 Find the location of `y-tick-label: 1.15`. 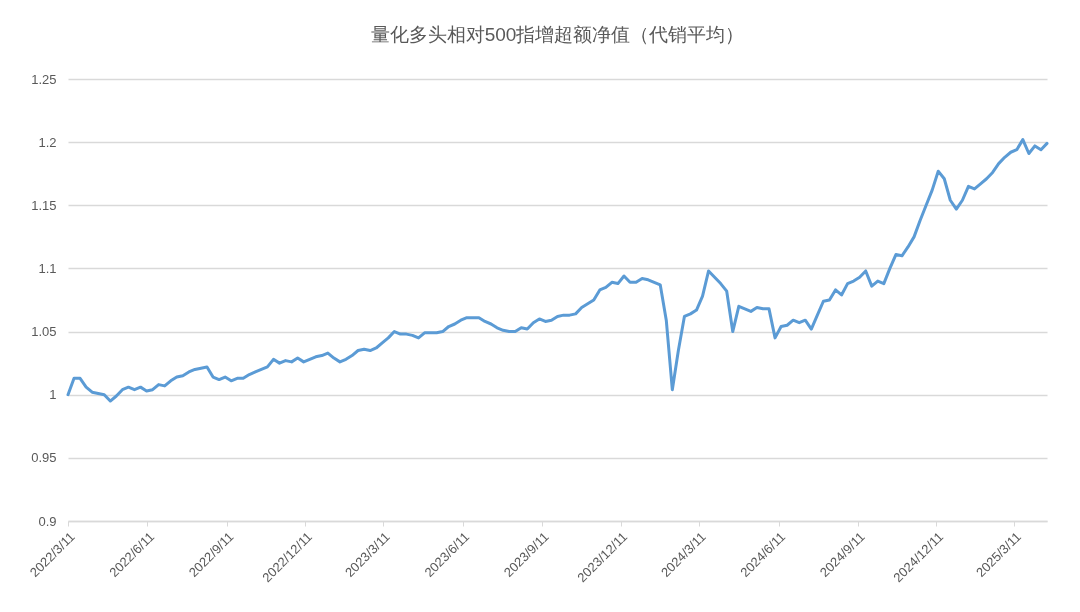

y-tick-label: 1.15 is located at coordinates (44, 205).